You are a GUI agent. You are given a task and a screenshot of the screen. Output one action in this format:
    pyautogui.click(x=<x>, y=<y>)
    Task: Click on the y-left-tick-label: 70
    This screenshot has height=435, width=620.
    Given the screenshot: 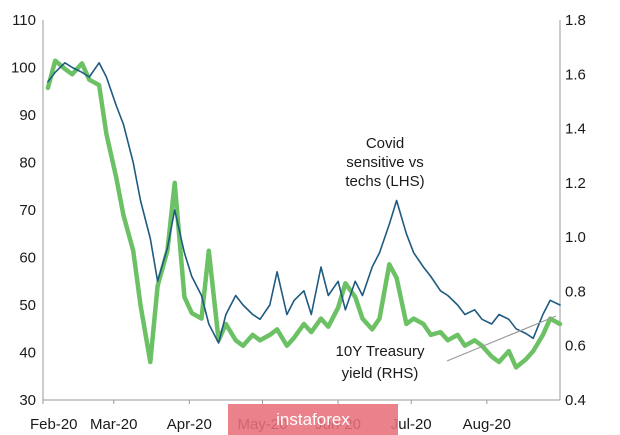 What is the action you would take?
    pyautogui.click(x=27, y=210)
    